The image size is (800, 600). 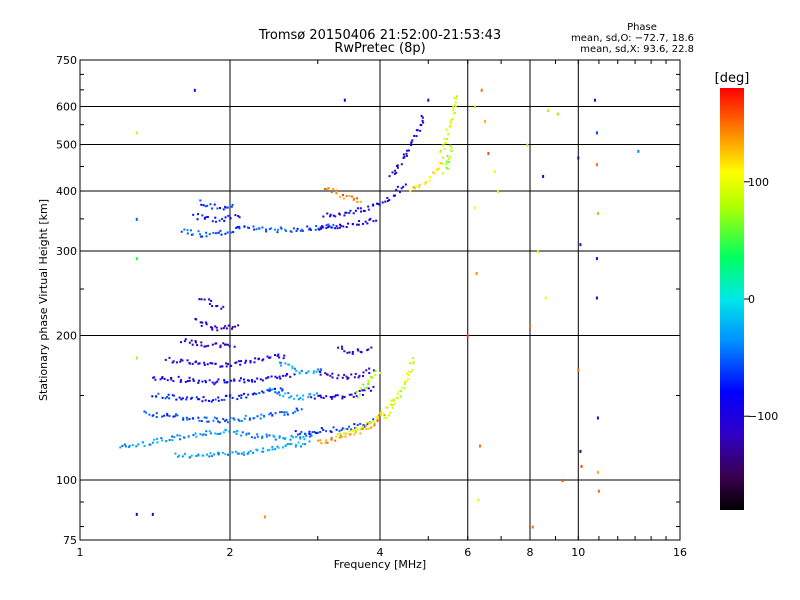 I want to click on colorbar-label: [deg], so click(x=732, y=78).